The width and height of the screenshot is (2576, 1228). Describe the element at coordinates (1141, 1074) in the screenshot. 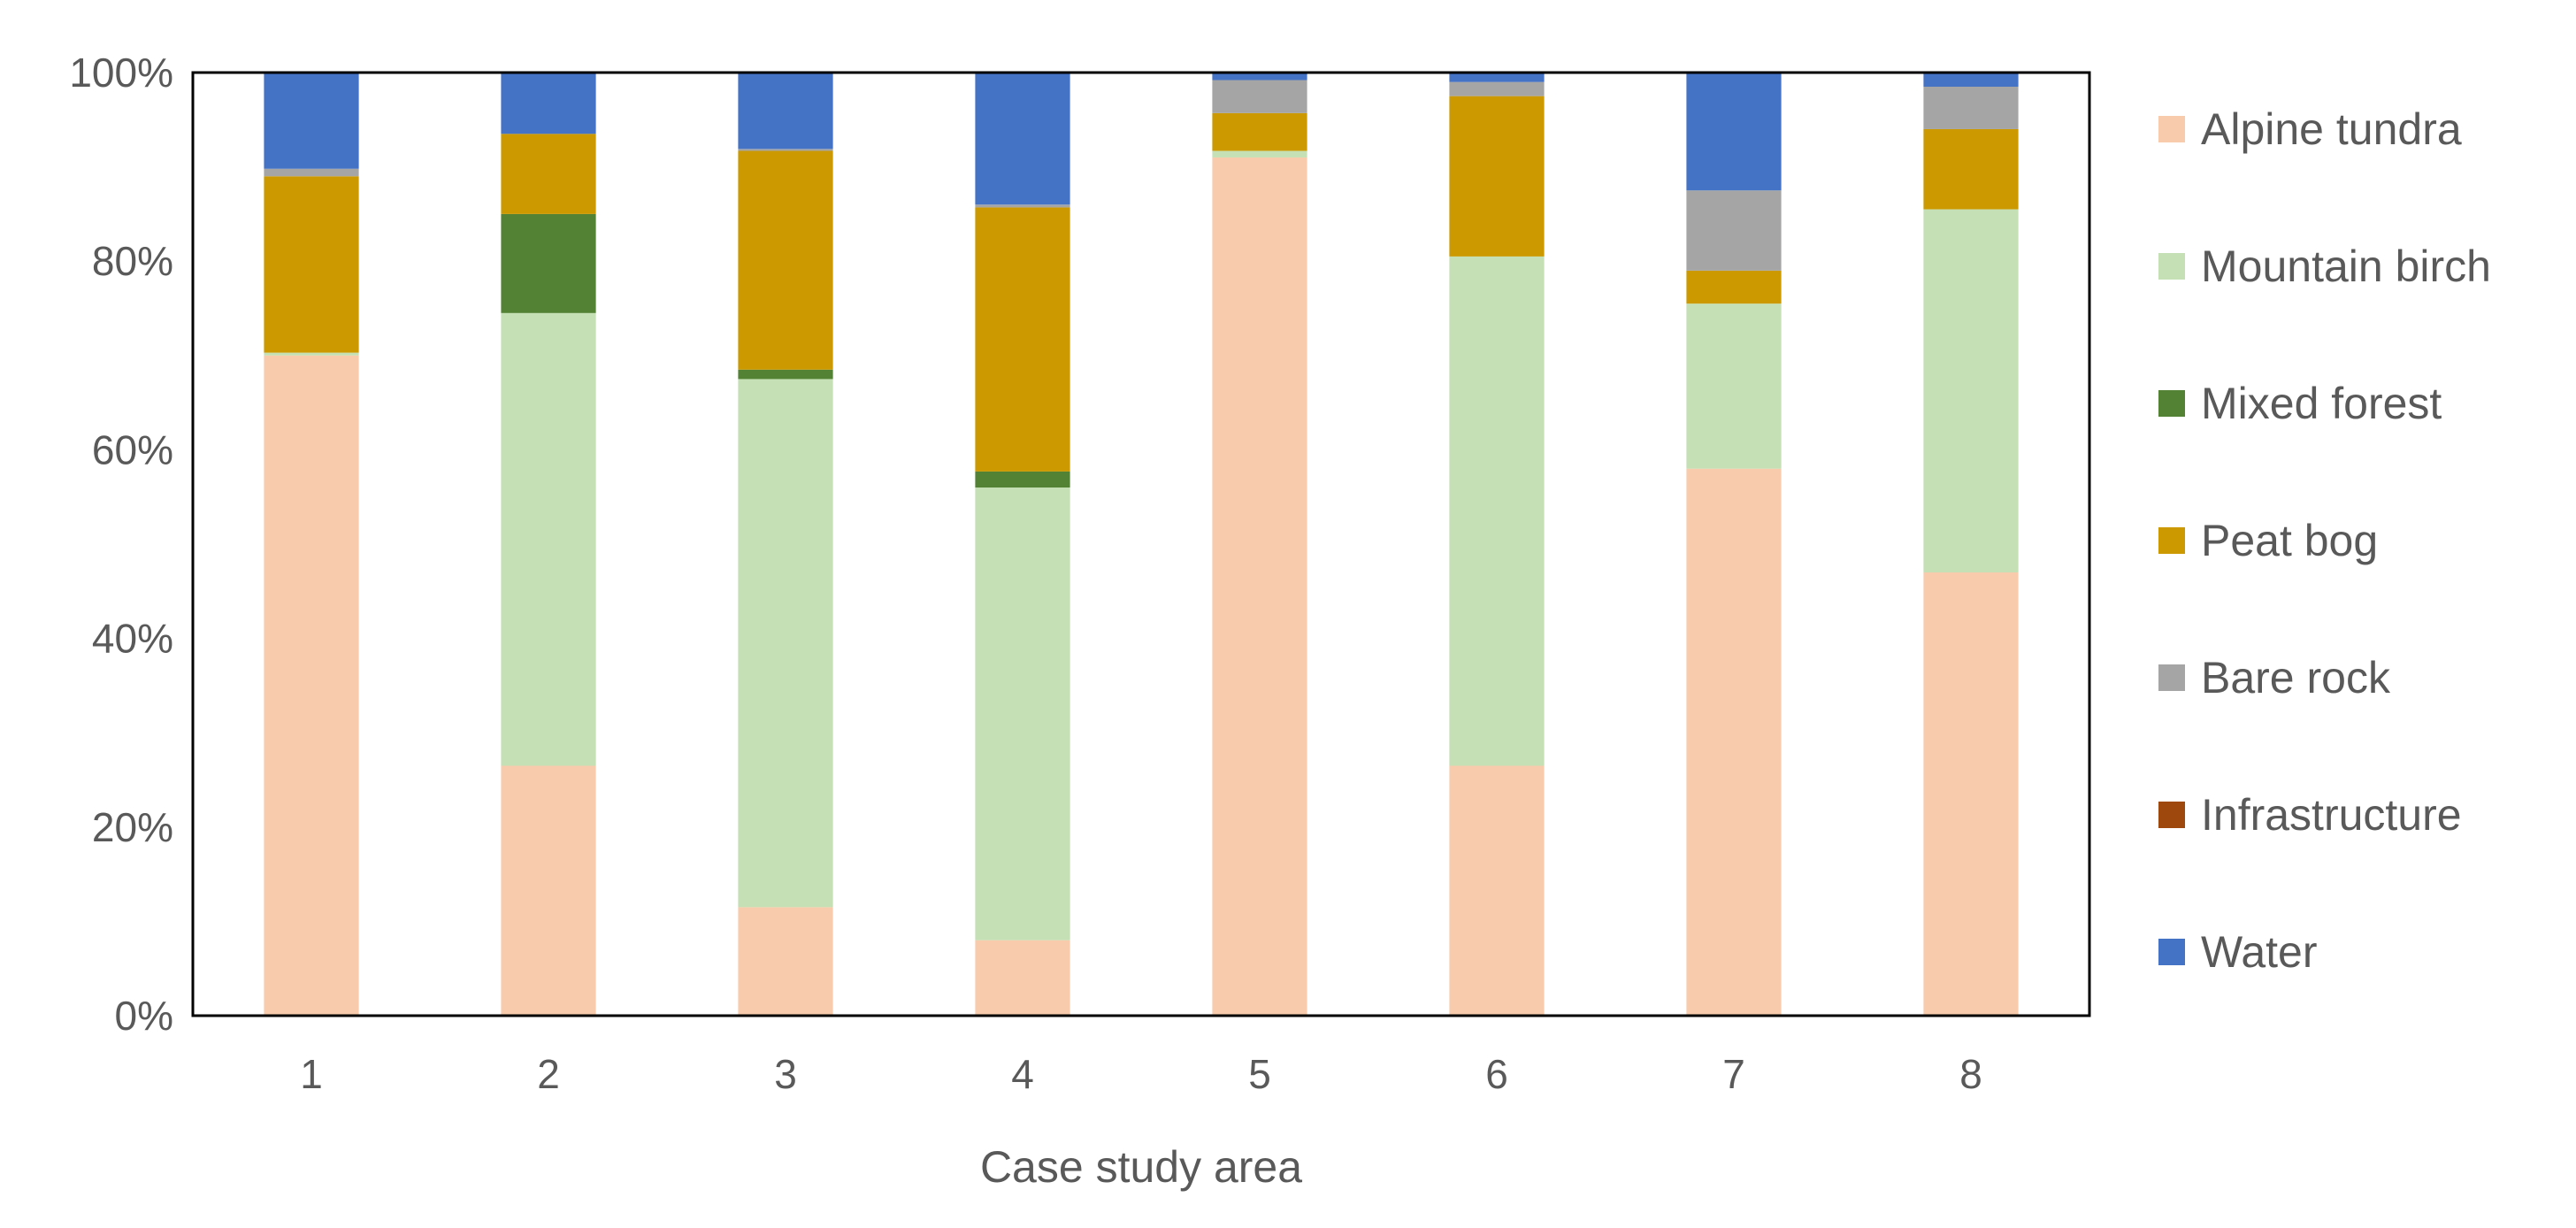

I see `x-axis-ticks: 1 2 3 4 5 6 7 8` at that location.